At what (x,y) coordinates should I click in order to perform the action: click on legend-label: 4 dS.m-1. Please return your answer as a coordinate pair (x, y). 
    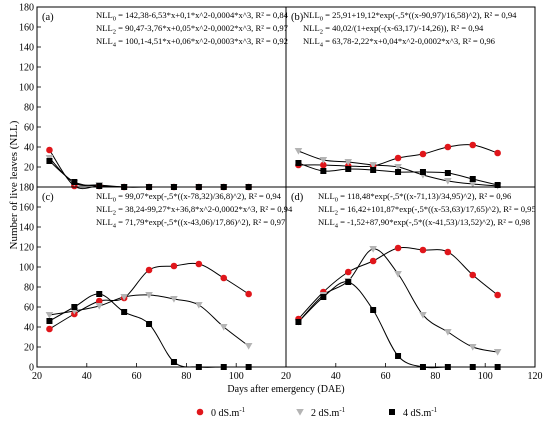
    Looking at the image, I should click on (420, 412).